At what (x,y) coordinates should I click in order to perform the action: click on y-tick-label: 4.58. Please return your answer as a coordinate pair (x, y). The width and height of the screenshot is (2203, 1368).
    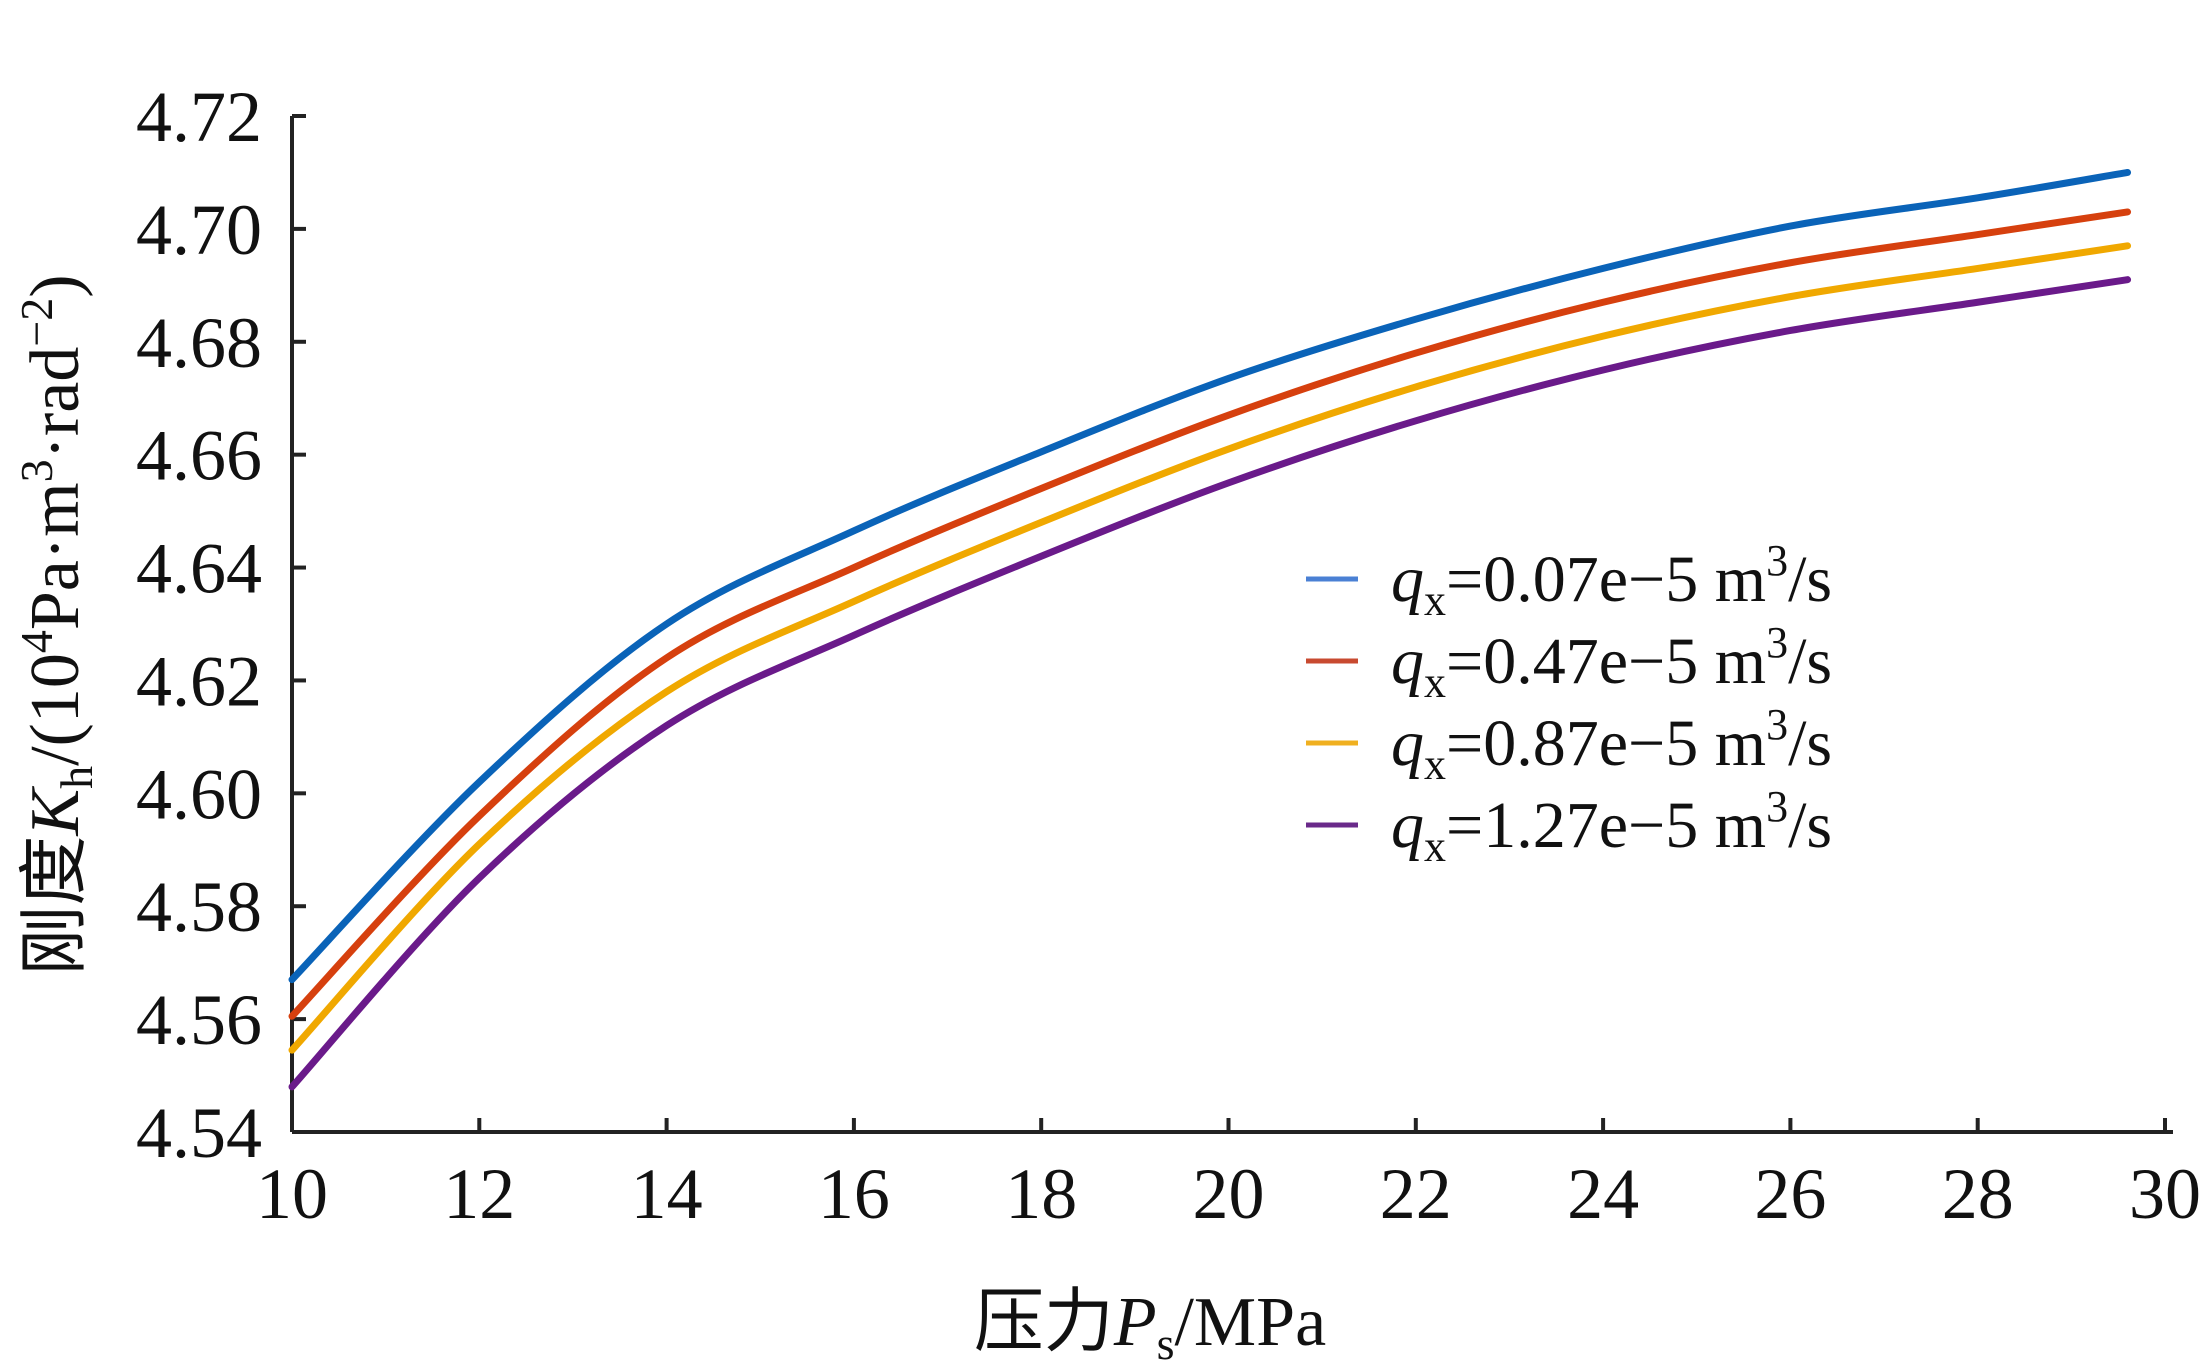
    Looking at the image, I should click on (199, 907).